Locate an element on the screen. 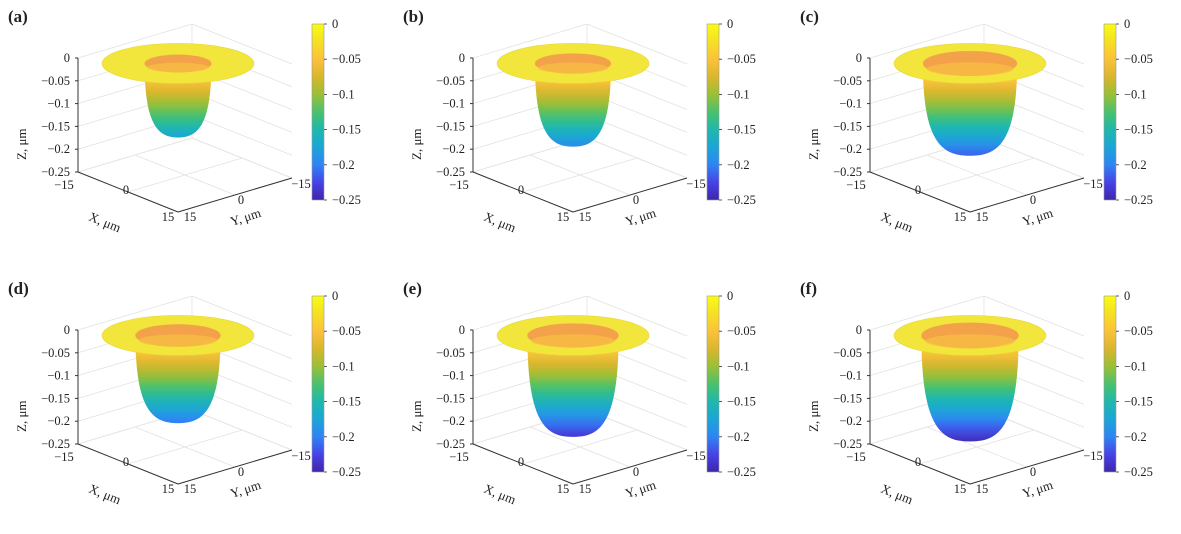 This screenshot has height=534, width=1181. panel-label: (a) is located at coordinates (18, 16).